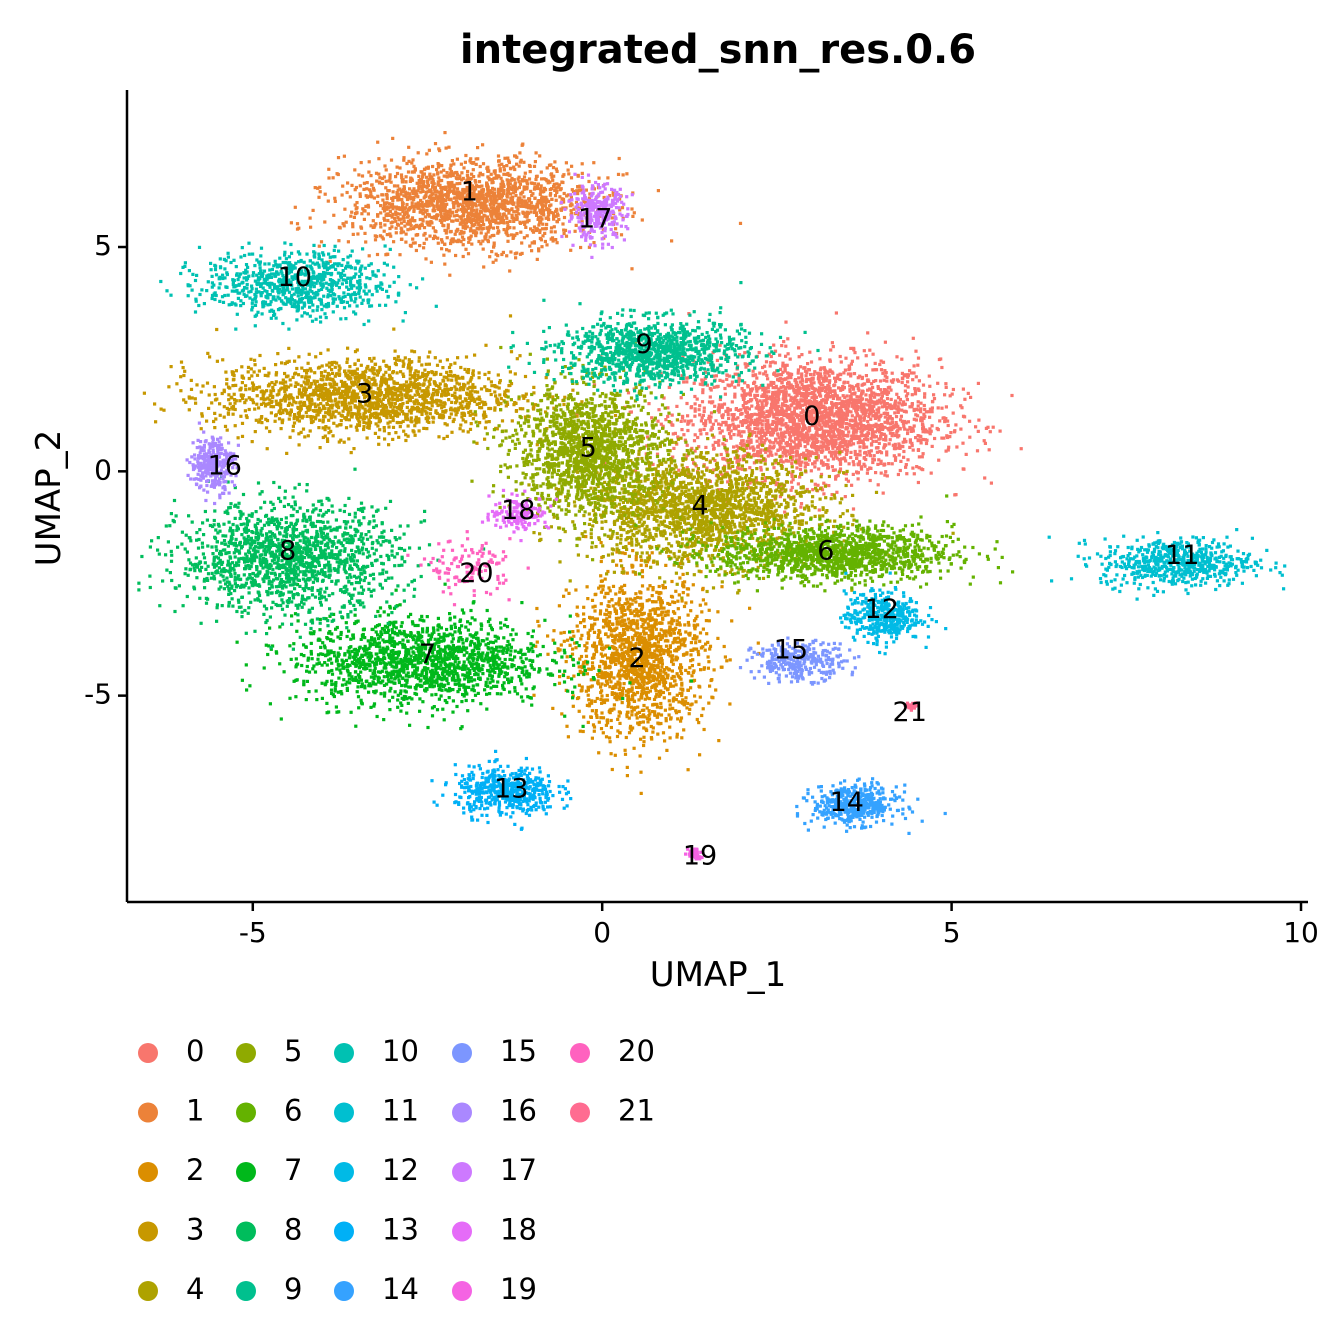 Image resolution: width=1344 pixels, height=1344 pixels. What do you see at coordinates (364, 394) in the screenshot?
I see `cluster-label-3: 3` at bounding box center [364, 394].